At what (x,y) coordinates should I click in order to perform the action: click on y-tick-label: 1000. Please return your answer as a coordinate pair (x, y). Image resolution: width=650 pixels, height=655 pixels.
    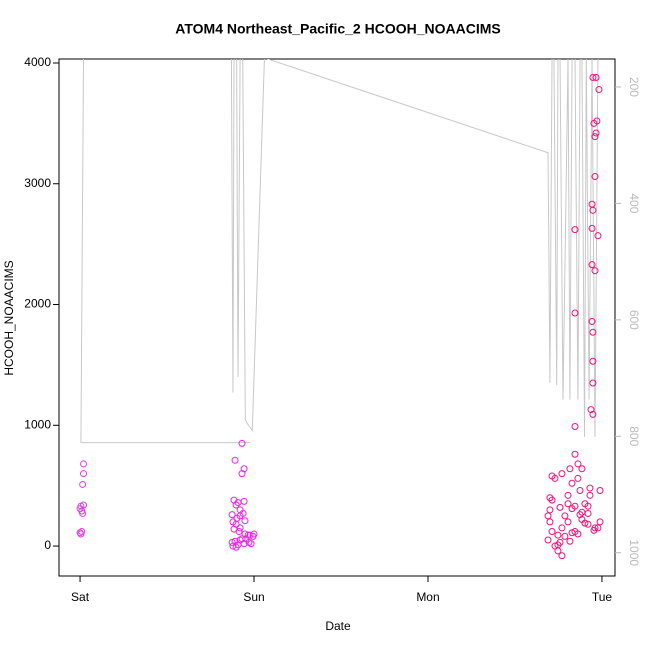
    Looking at the image, I should click on (37, 424).